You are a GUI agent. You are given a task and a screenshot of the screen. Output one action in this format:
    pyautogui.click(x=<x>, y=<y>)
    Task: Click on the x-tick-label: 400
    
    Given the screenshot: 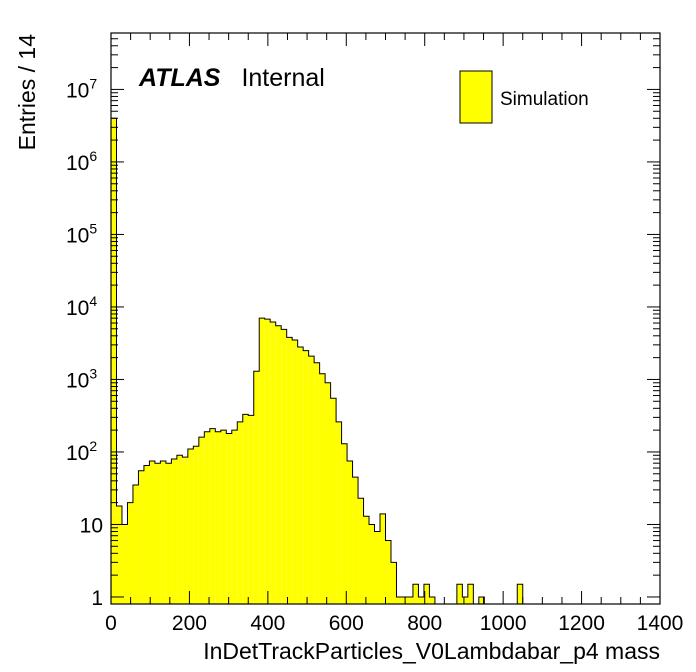 What is the action you would take?
    pyautogui.click(x=267, y=623)
    